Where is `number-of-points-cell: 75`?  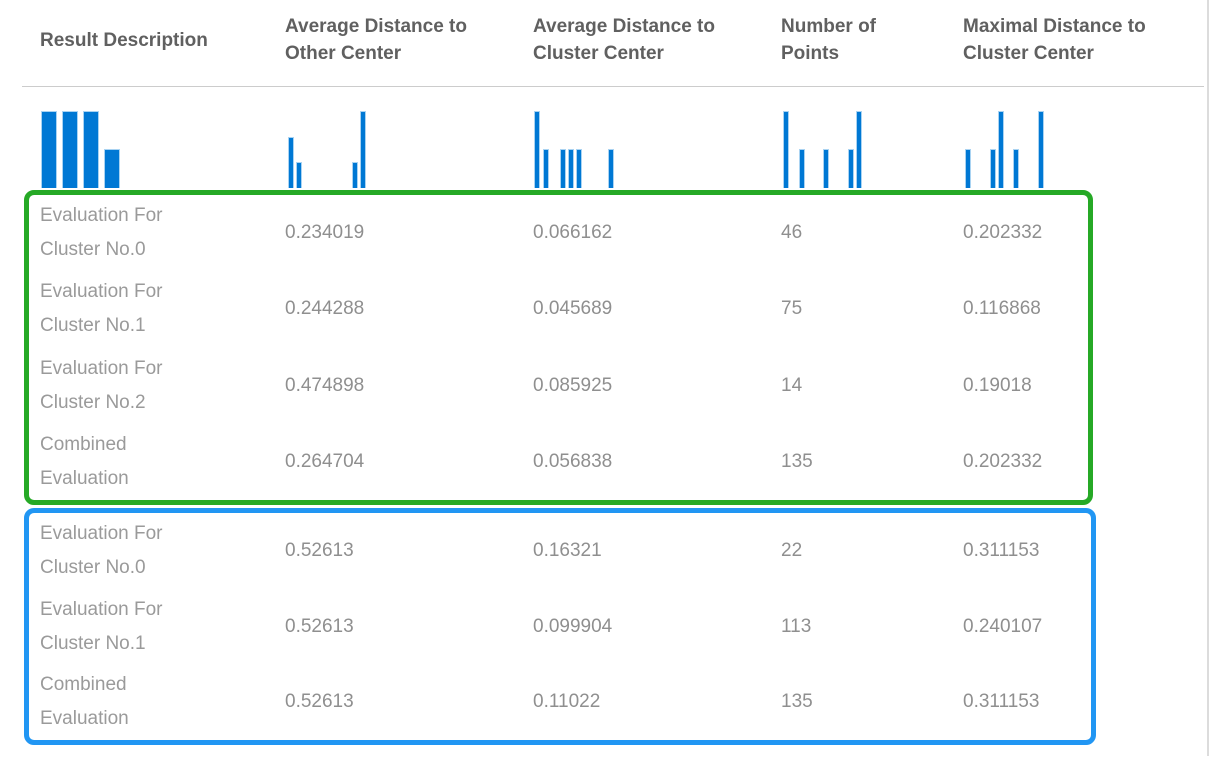 number-of-points-cell: 75 is located at coordinates (792, 309).